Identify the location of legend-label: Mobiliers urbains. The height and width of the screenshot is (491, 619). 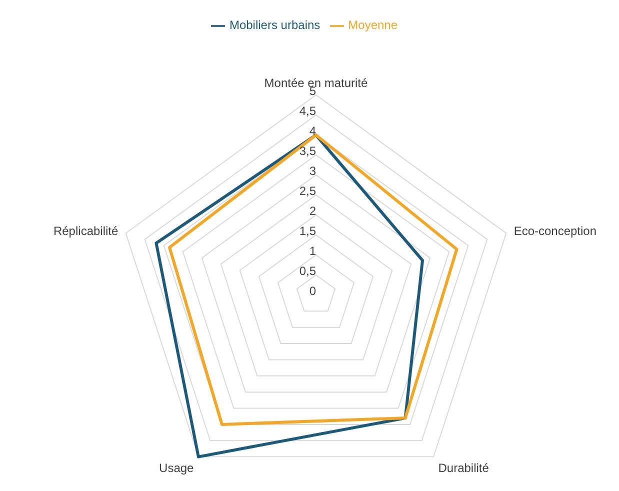
(274, 25).